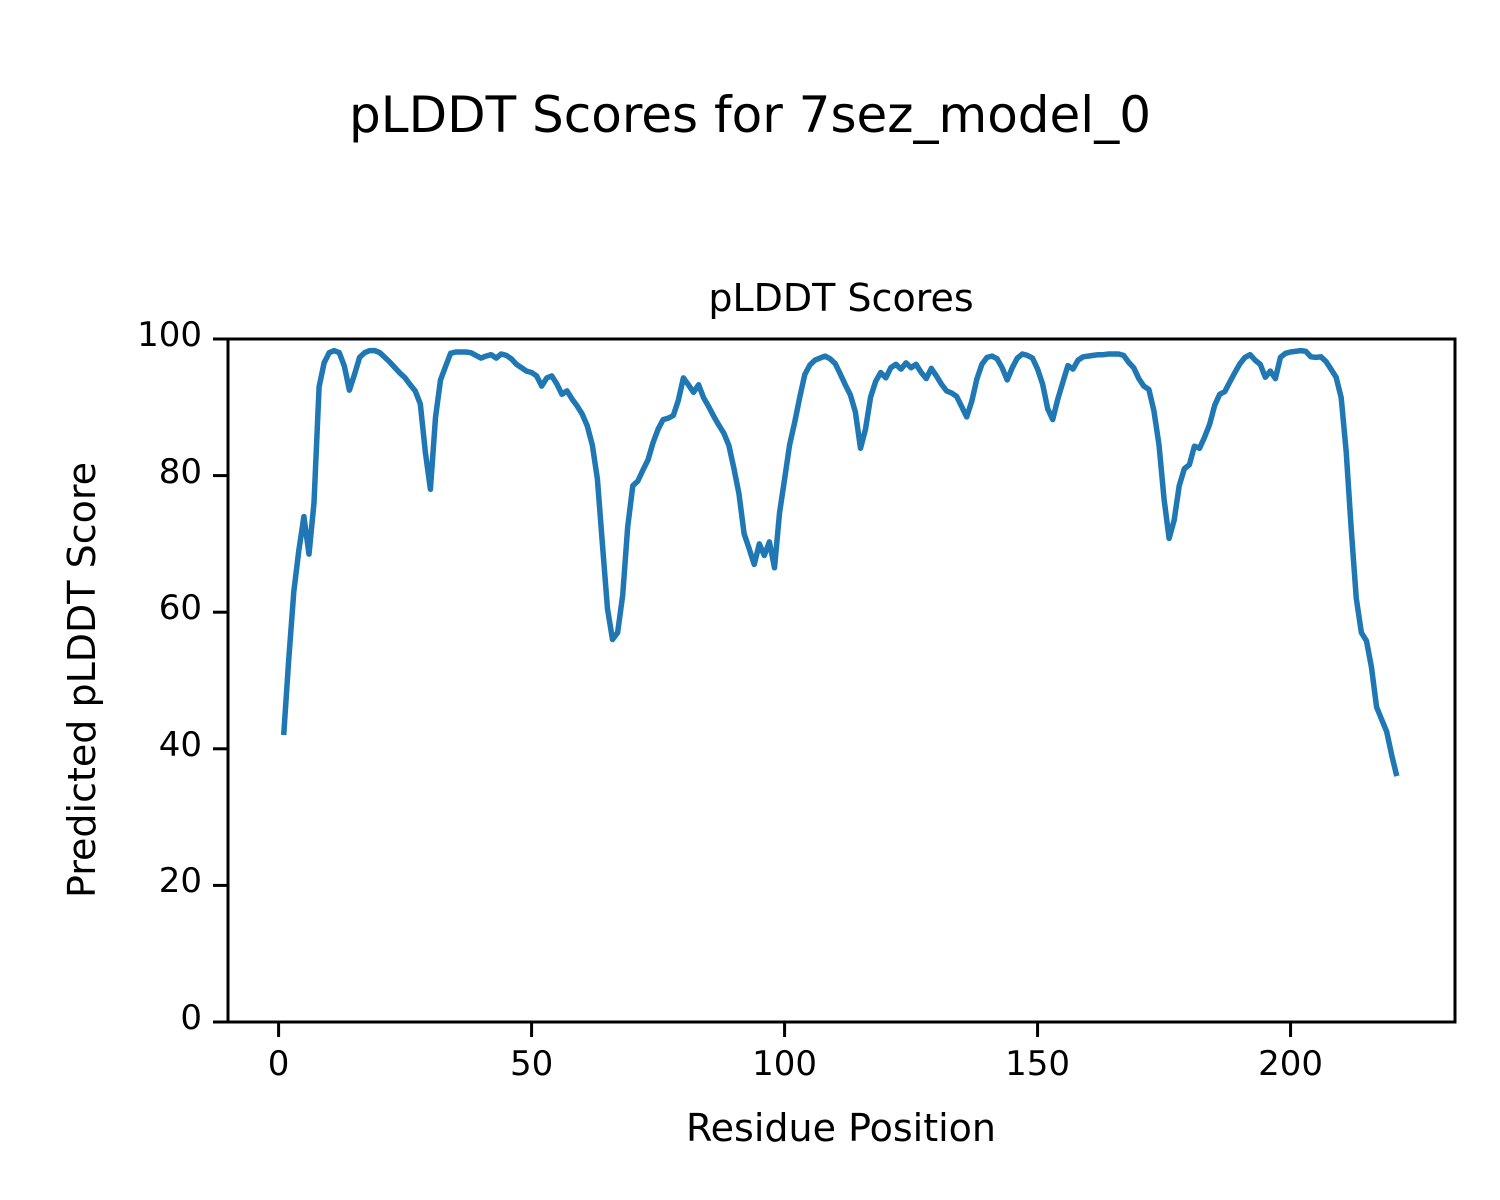 The image size is (1500, 1200). What do you see at coordinates (191, 1018) in the screenshot?
I see `y-tick-label: 0` at bounding box center [191, 1018].